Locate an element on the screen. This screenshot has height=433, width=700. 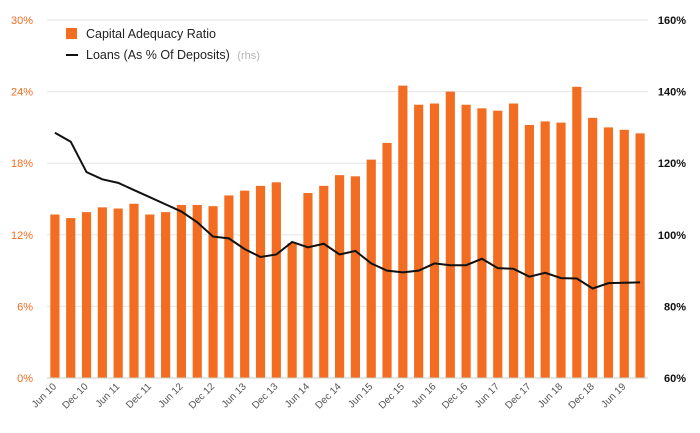
right-axis-ticks: 60% 80% 100% 120% 140% 160% is located at coordinates (672, 200).